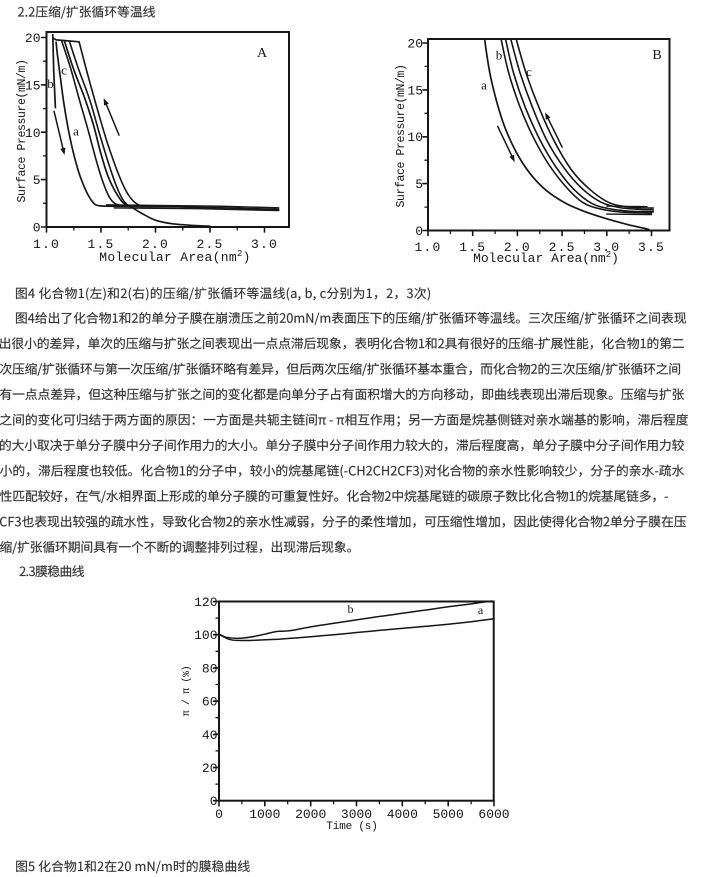 The width and height of the screenshot is (703, 877). I want to click on svg-text: 4000, so click(402, 814).